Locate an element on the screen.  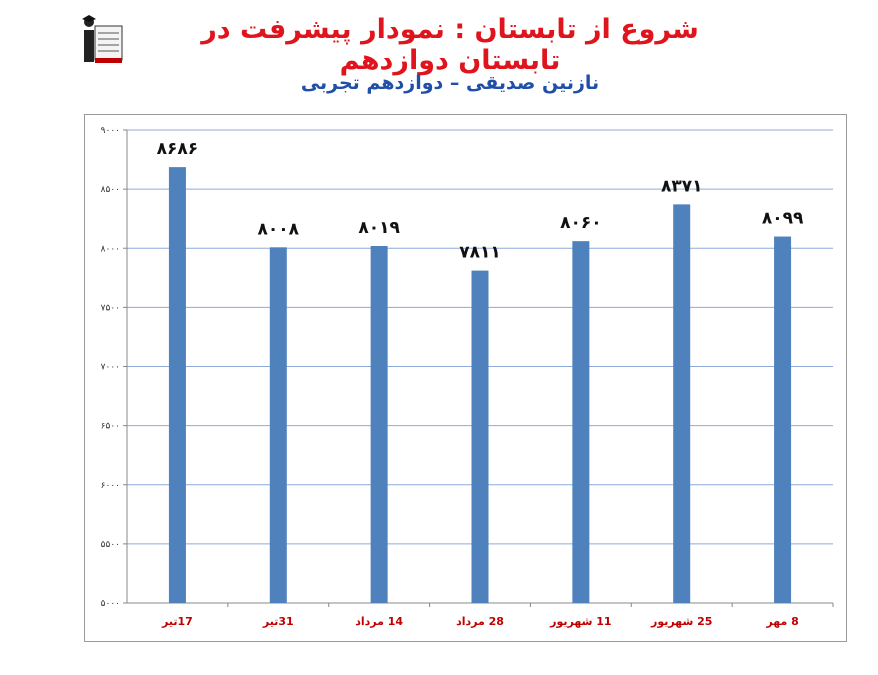
data-label: ۸۰۹۹ is located at coordinates (783, 219).